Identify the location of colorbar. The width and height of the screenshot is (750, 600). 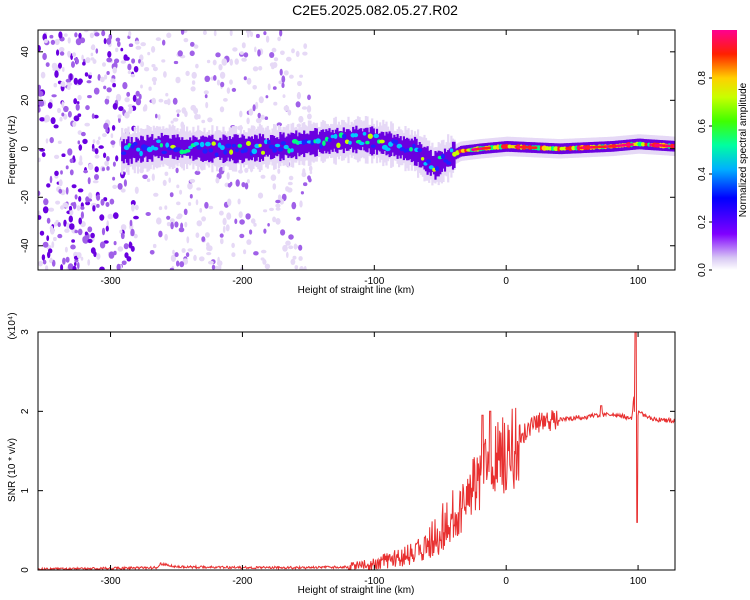
(724, 150).